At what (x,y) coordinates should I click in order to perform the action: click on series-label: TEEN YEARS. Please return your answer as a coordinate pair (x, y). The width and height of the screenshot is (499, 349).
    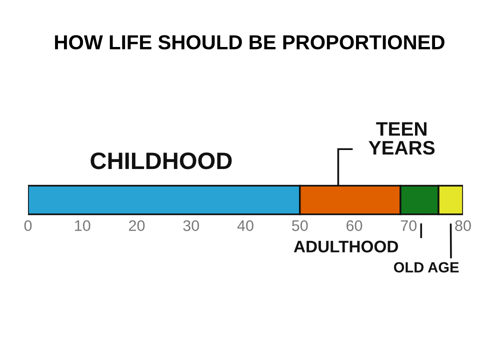
    Looking at the image, I should click on (401, 138).